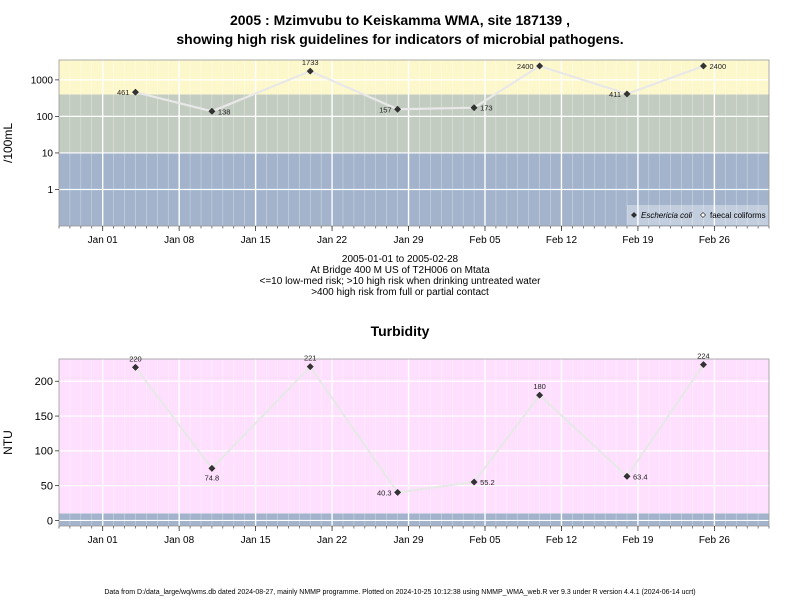 Image resolution: width=800 pixels, height=600 pixels. Describe the element at coordinates (224, 111) in the screenshot. I see `data-label: 138` at that location.